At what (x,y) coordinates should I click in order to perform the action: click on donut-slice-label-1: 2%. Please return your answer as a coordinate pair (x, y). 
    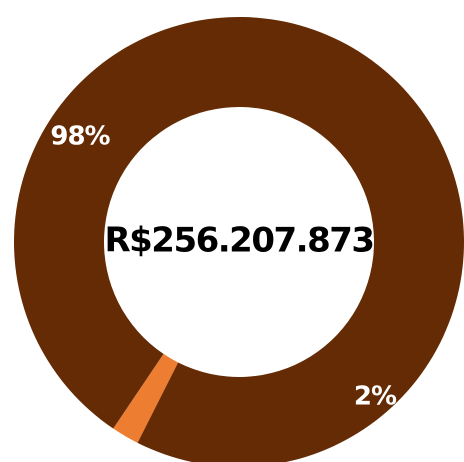
    Looking at the image, I should click on (375, 397).